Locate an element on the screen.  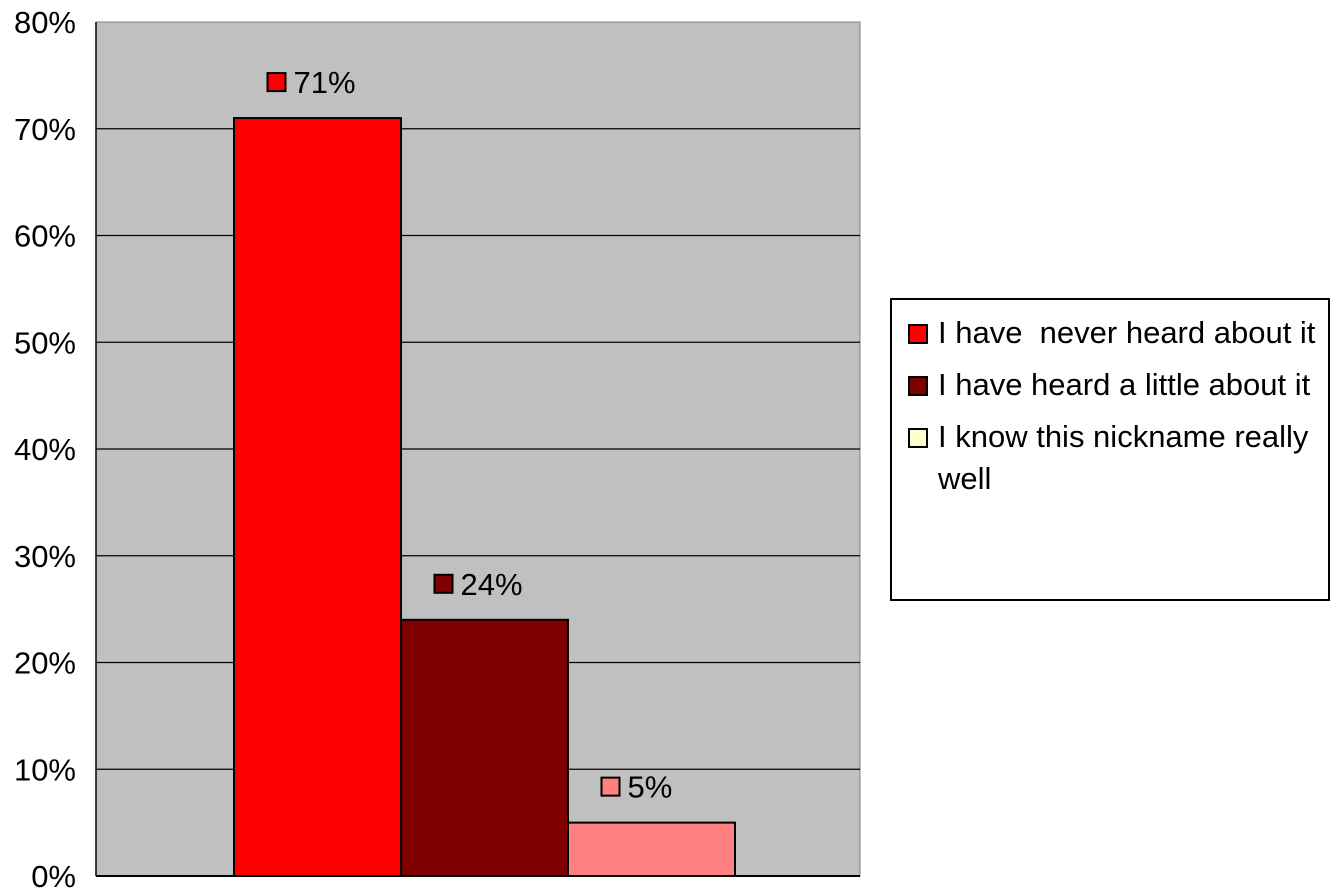
legend-item-never-heard: I have never heard about it is located at coordinates (1111, 333).